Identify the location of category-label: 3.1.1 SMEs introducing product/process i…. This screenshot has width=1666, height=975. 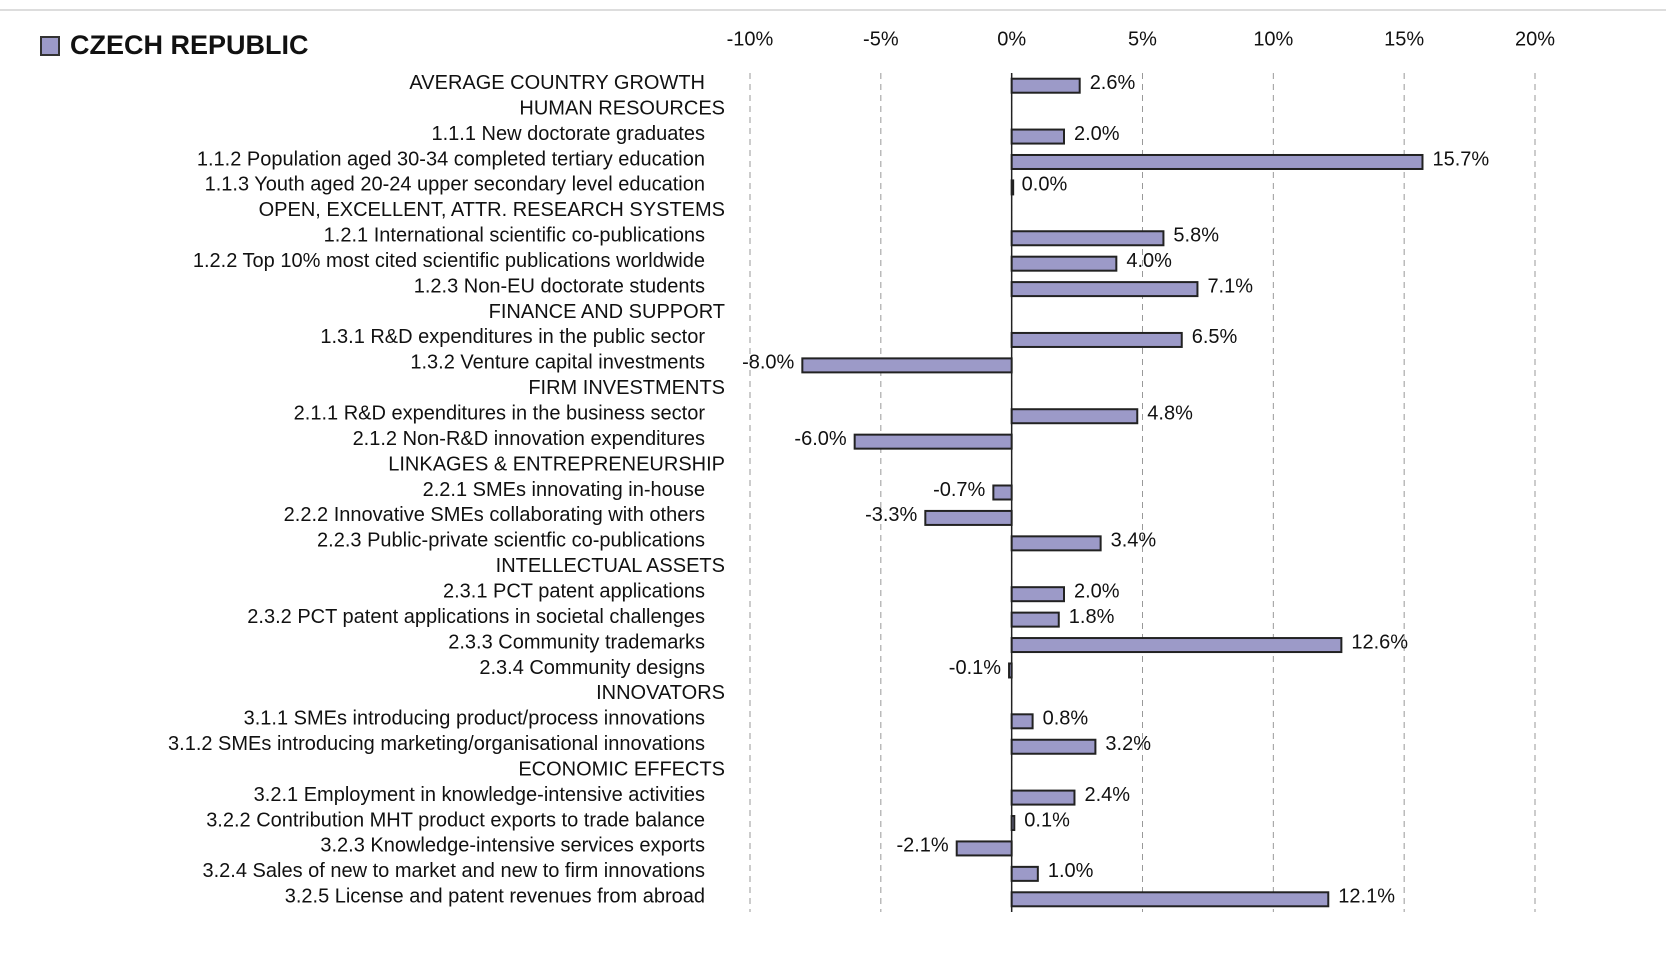
(474, 719).